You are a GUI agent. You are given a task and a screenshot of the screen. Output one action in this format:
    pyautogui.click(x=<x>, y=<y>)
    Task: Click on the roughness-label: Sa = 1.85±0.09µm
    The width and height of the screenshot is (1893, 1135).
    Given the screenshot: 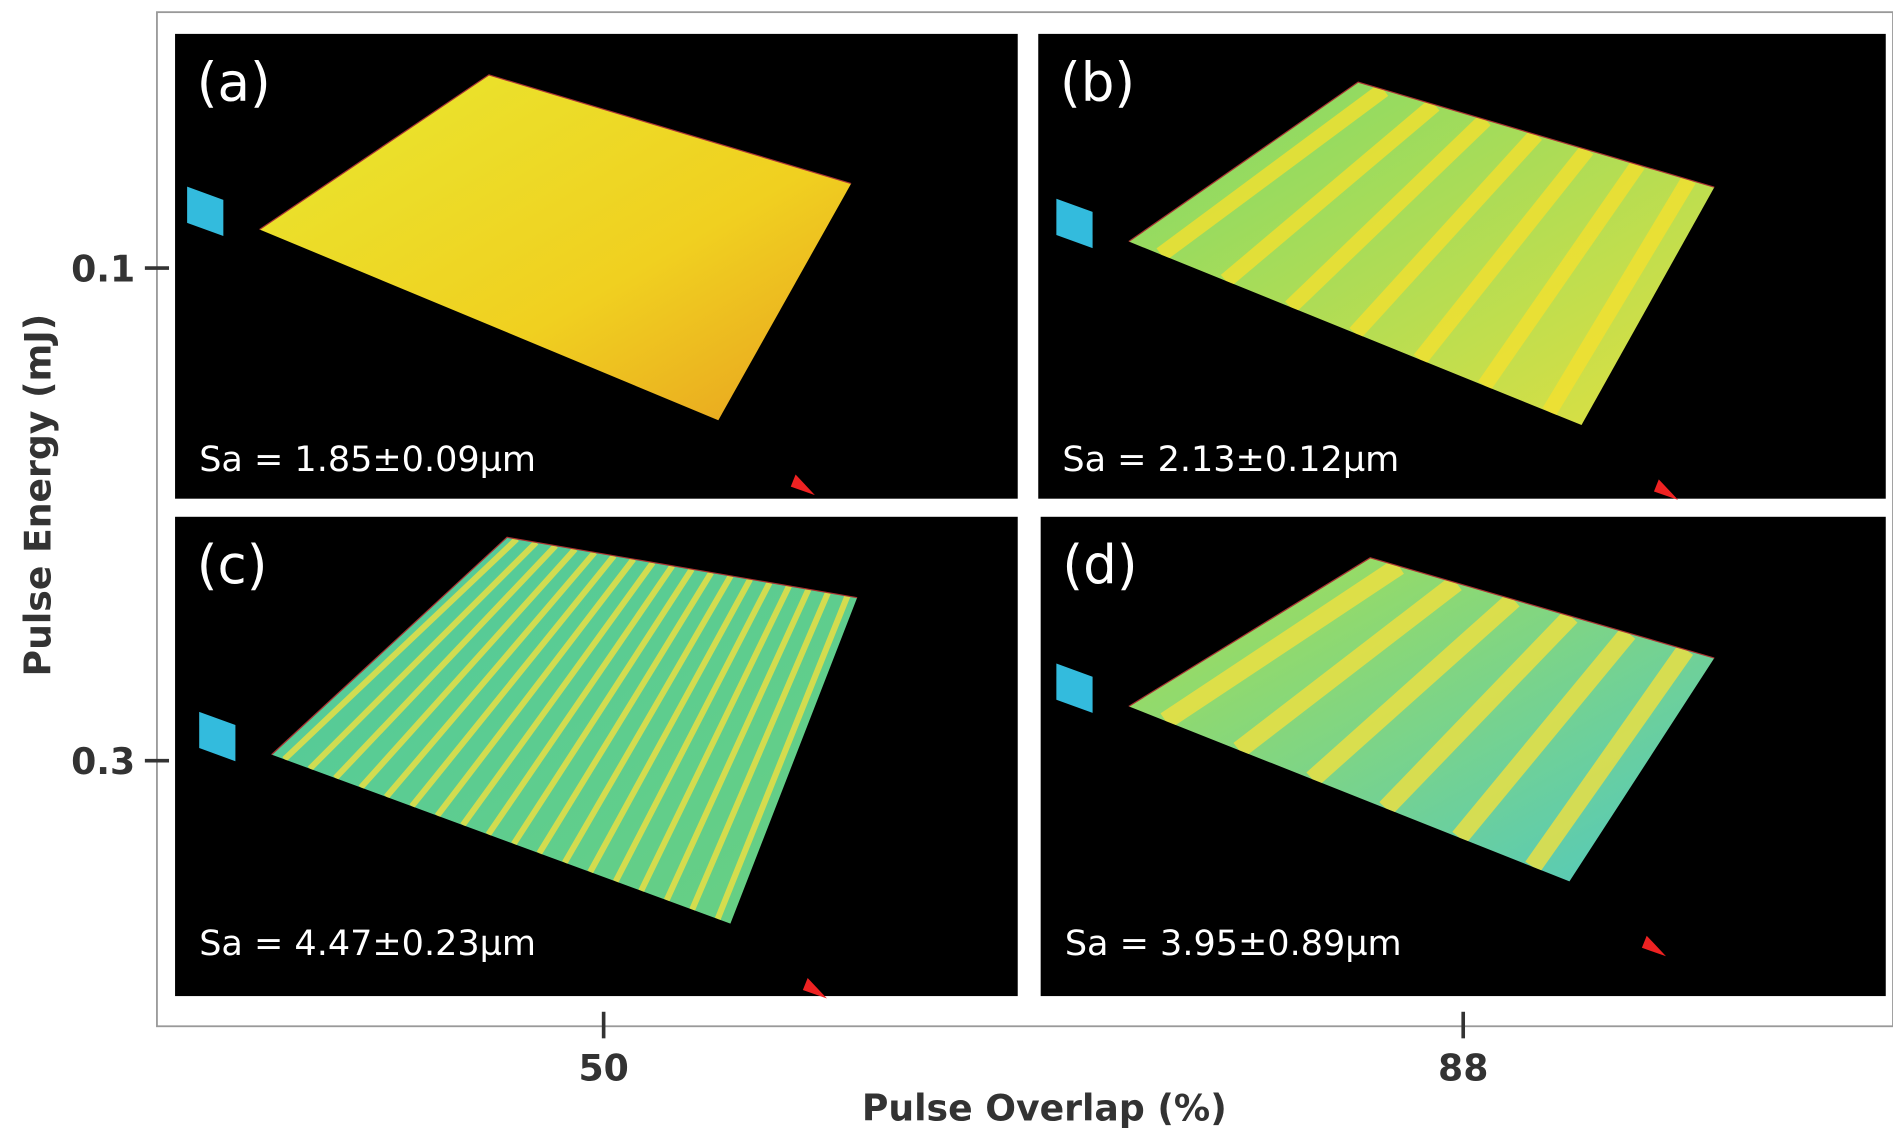 What is the action you would take?
    pyautogui.click(x=367, y=460)
    